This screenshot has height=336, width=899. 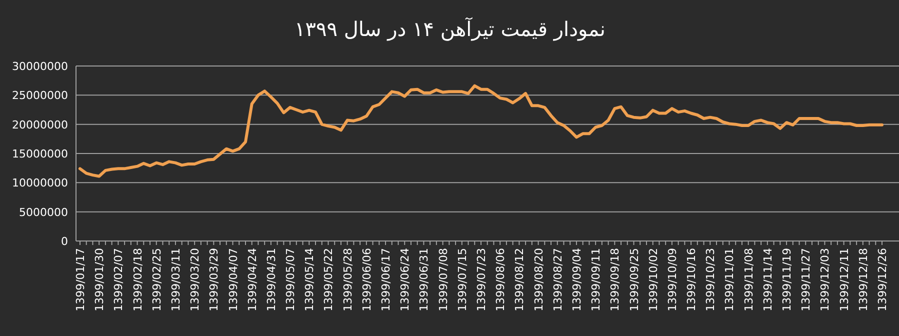 I want to click on x-tick-label: 1399/04/24, so click(x=252, y=280).